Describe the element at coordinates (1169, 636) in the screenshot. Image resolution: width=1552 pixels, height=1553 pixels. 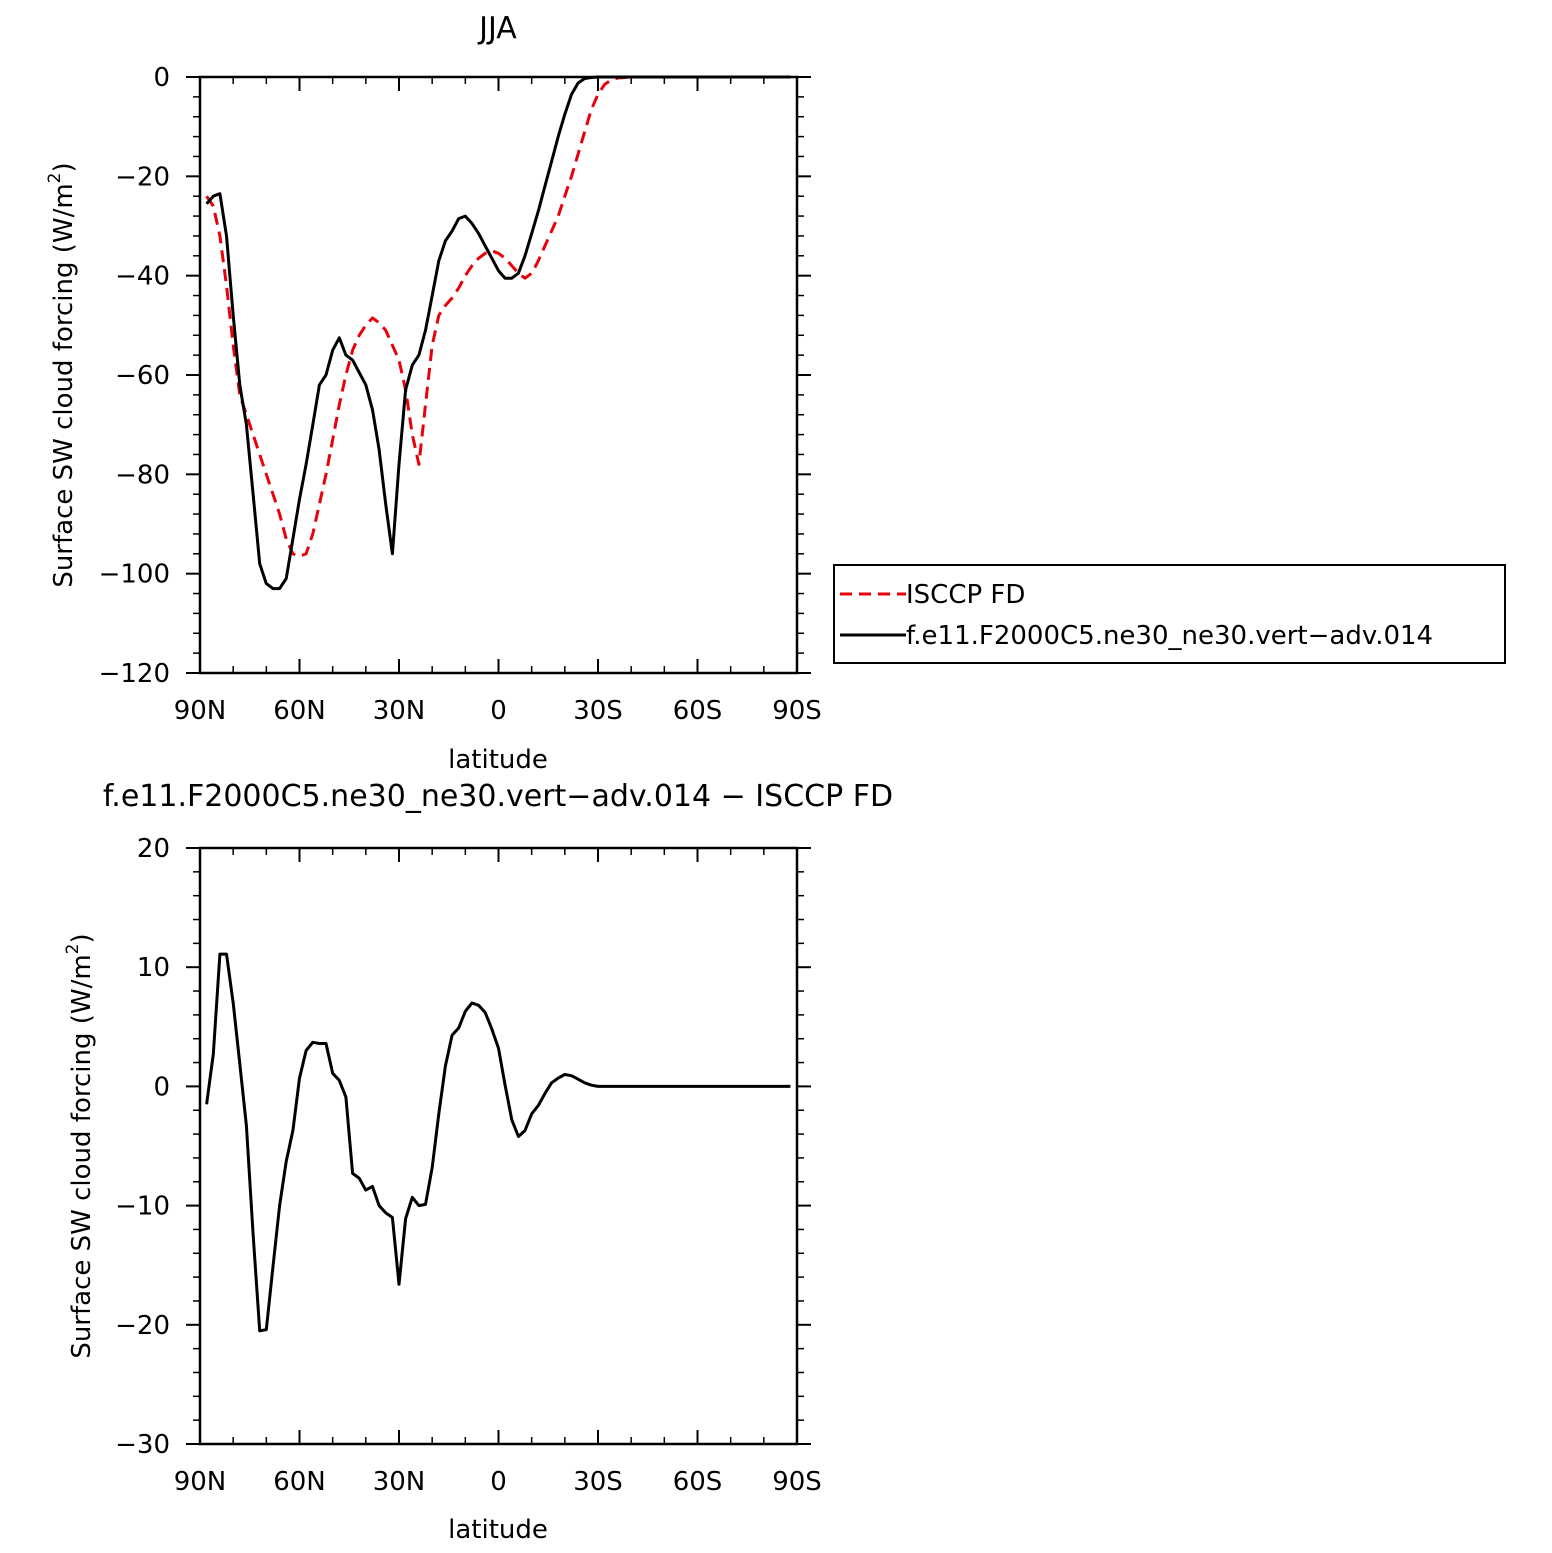
I see `legend-label-model: f.e11.F2000C5.ne30_ne30.vert−adv.014` at that location.